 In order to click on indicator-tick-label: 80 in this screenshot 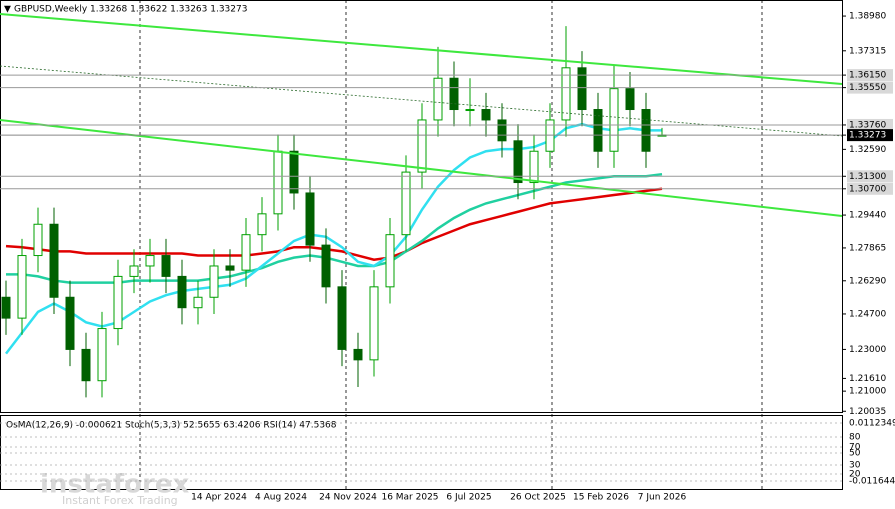, I will do `click(855, 438)`.